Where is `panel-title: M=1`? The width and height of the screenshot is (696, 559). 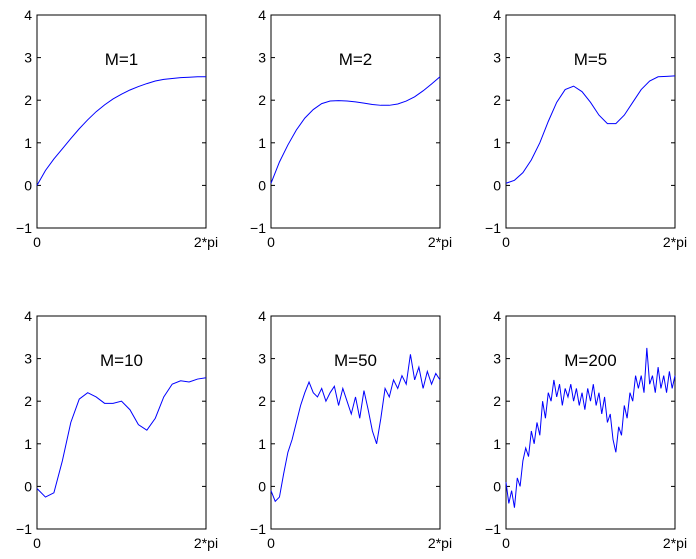
panel-title: M=1 is located at coordinates (122, 59).